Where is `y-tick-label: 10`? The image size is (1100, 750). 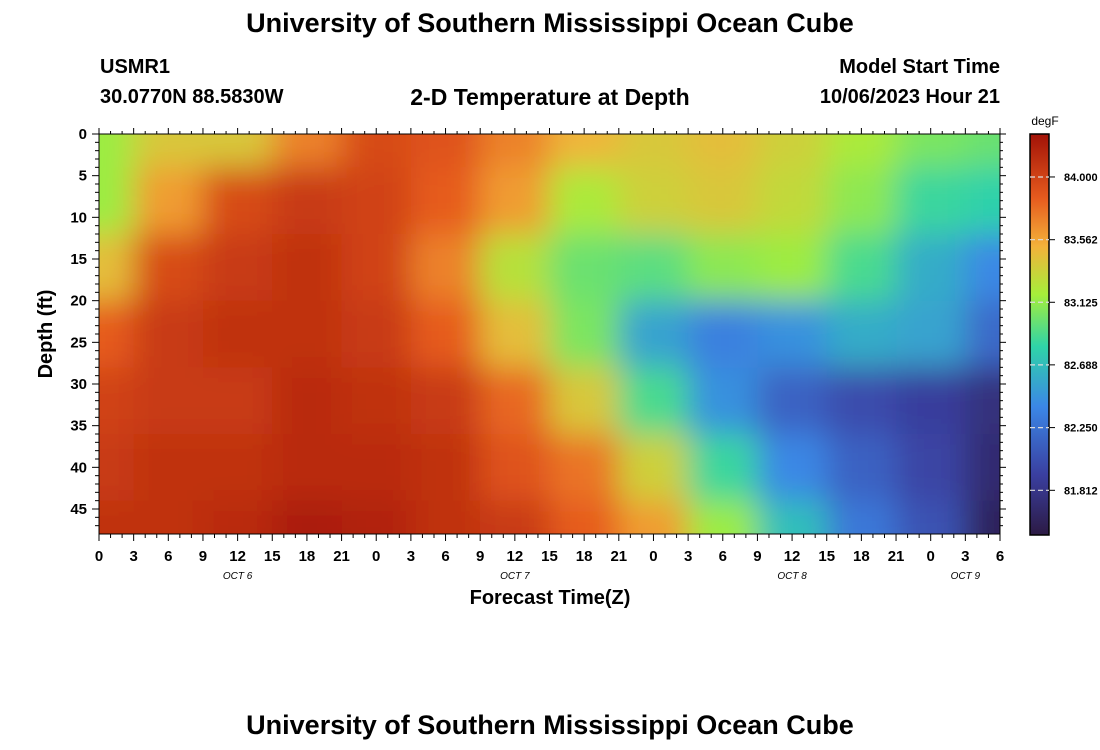
y-tick-label: 10 is located at coordinates (78, 217).